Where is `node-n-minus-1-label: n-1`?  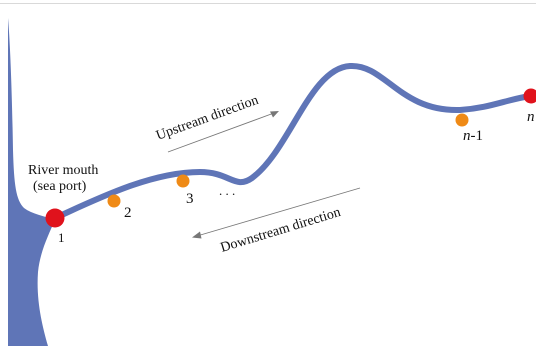
node-n-minus-1-label: n-1 is located at coordinates (473, 136).